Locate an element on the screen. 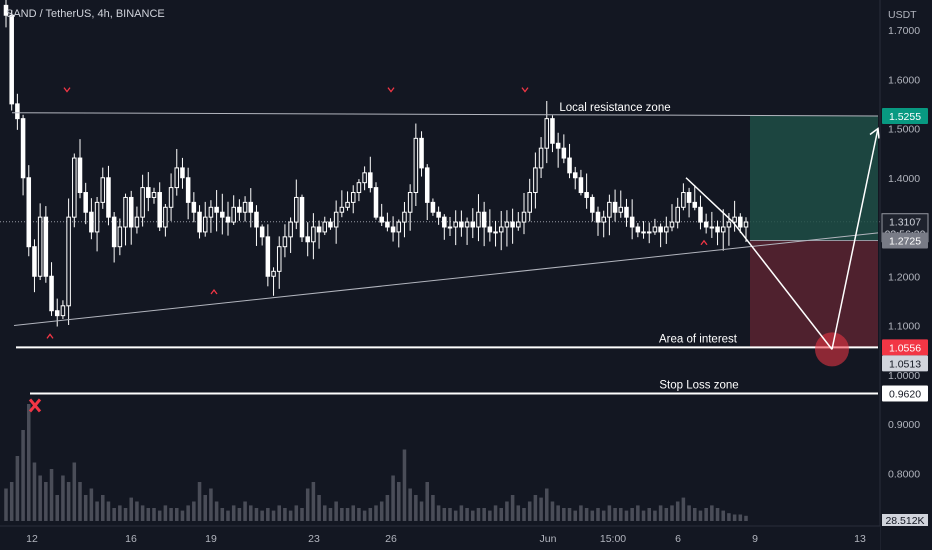 The width and height of the screenshot is (932, 550). y-tick-label: 1.1000 is located at coordinates (904, 327).